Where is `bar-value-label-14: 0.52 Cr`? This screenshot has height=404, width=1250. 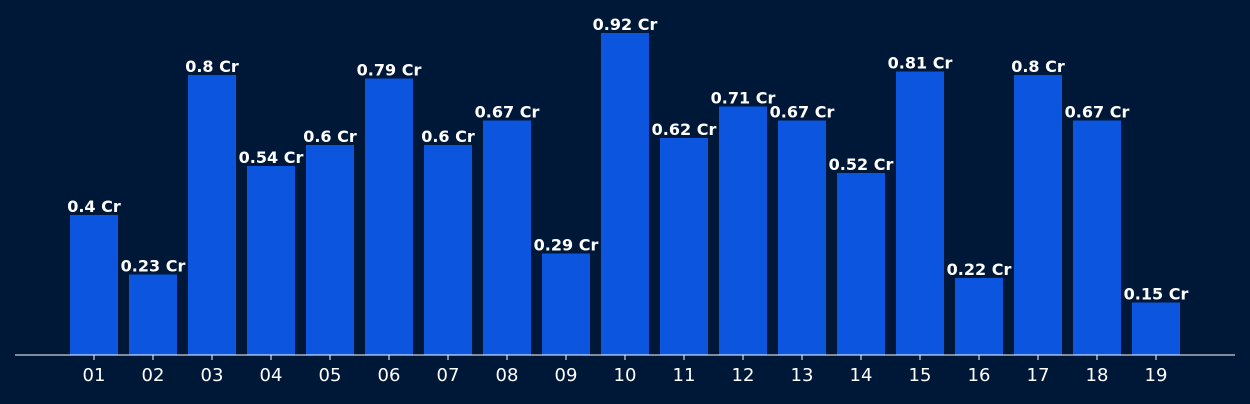
bar-value-label-14: 0.52 Cr is located at coordinates (861, 164).